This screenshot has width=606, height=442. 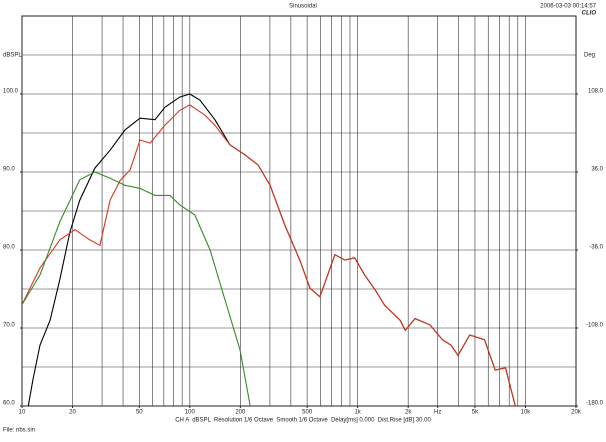 What do you see at coordinates (596, 248) in the screenshot?
I see `y2-tick-label: -36.0` at bounding box center [596, 248].